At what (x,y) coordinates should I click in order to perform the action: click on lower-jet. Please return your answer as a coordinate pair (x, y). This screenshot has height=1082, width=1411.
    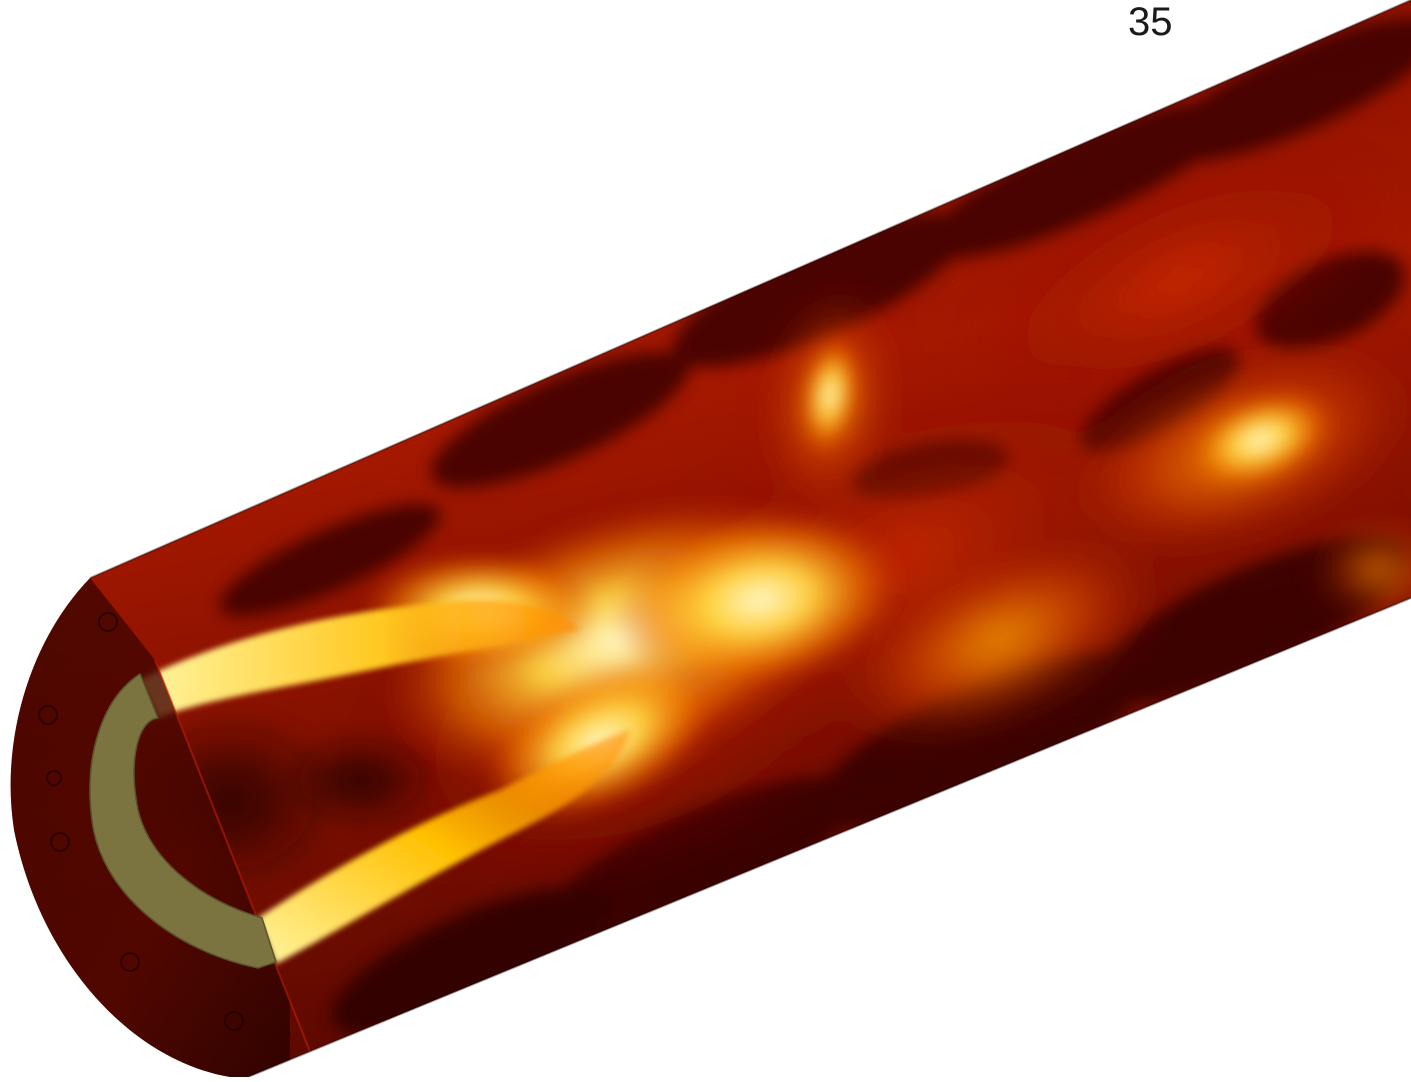
    Looking at the image, I should click on (444, 847).